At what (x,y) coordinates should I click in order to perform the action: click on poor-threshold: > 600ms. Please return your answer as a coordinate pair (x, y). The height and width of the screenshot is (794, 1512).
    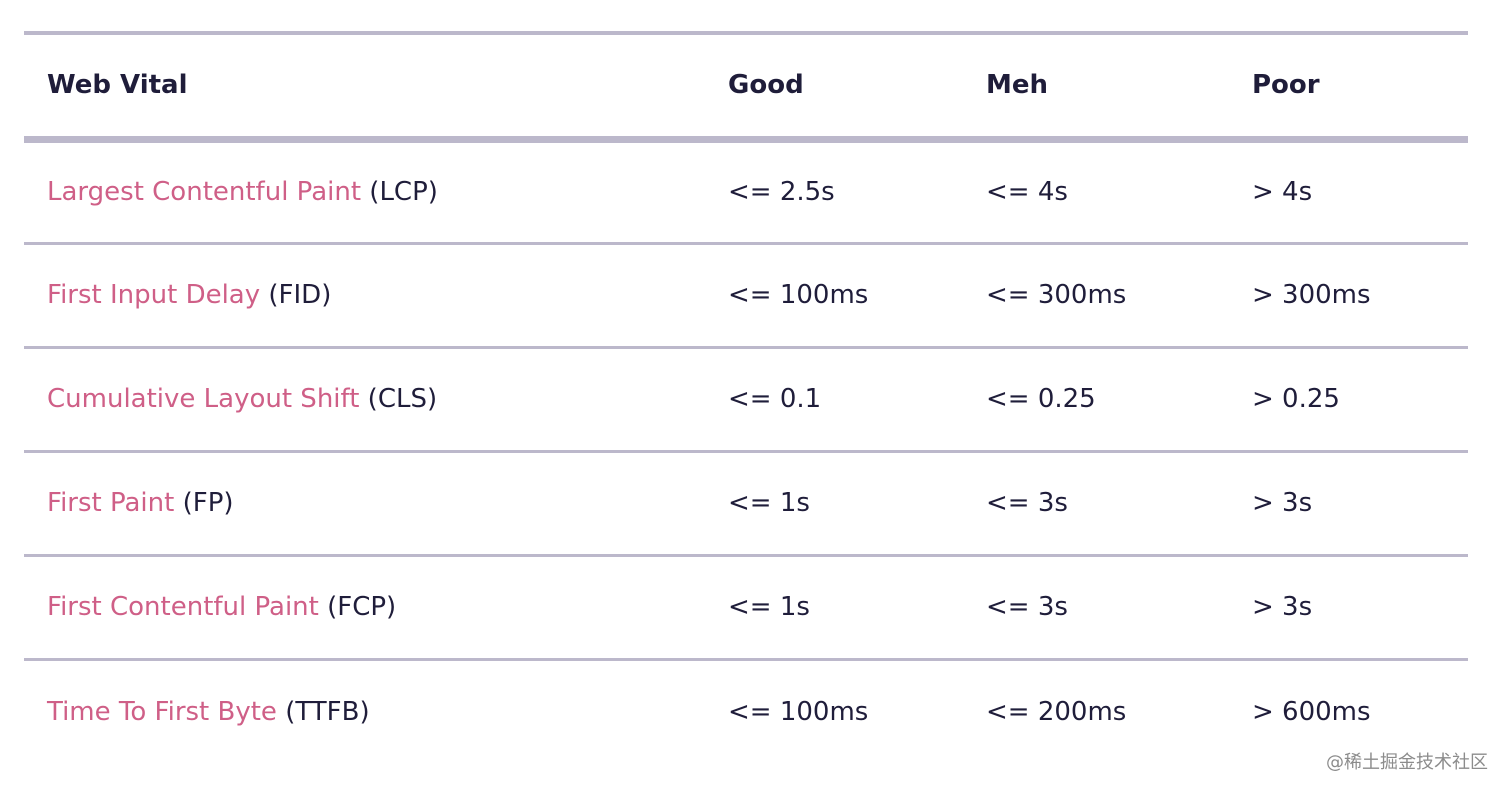
    Looking at the image, I should click on (1311, 711).